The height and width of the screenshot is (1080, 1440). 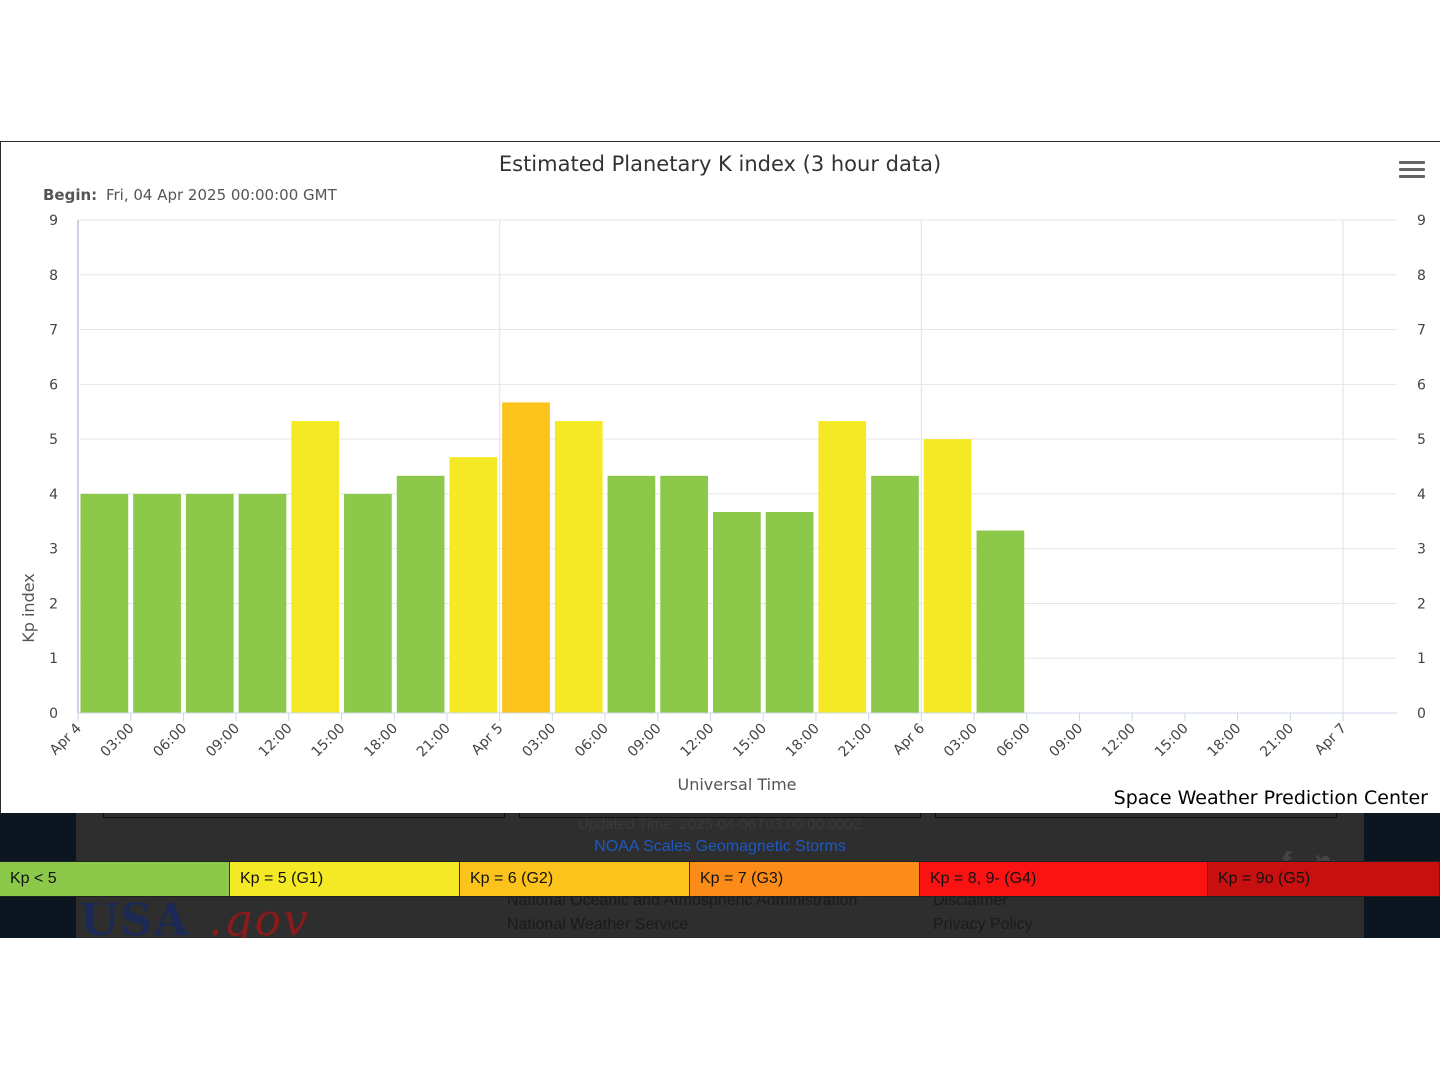 What do you see at coordinates (259, 920) in the screenshot?
I see `gov-logo-text: .gov` at bounding box center [259, 920].